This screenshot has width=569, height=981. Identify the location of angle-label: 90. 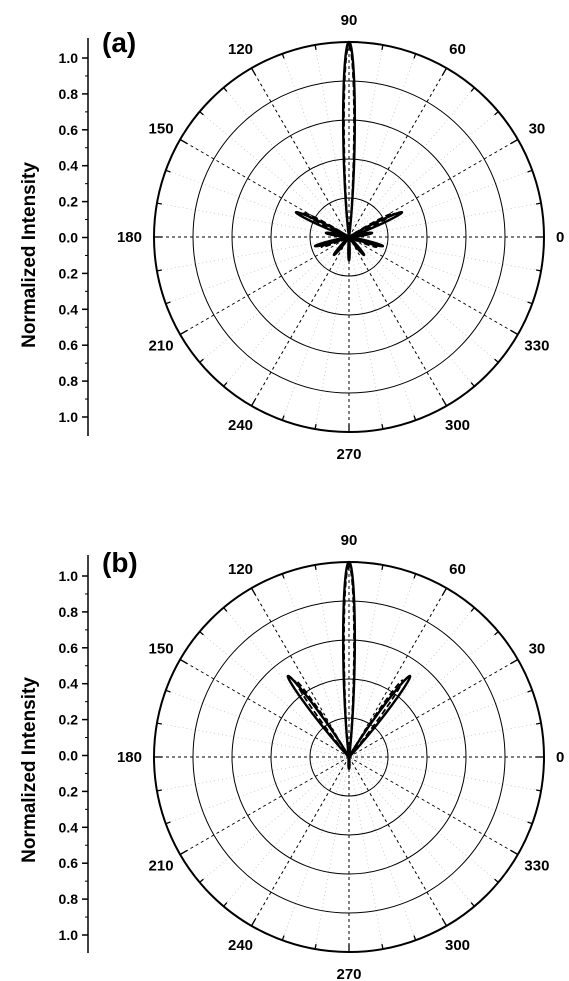
(349, 20).